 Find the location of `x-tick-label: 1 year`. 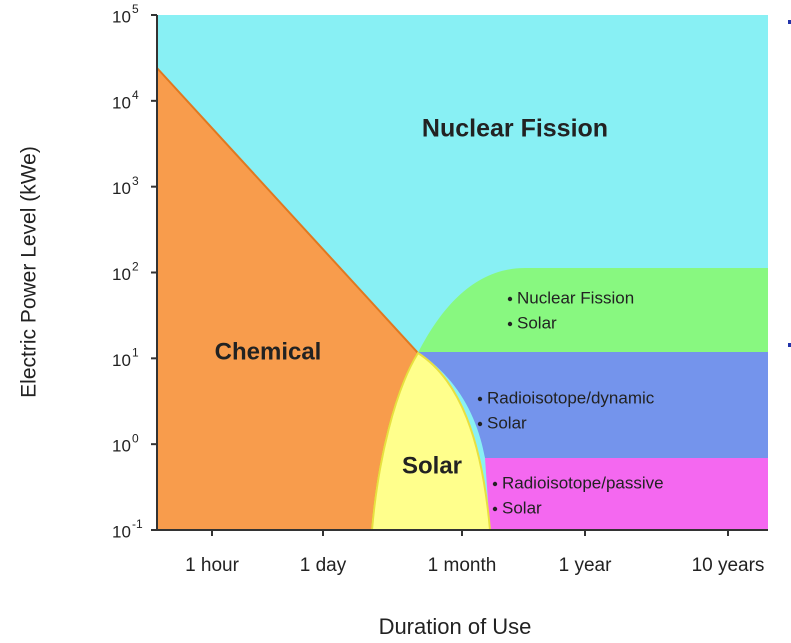

x-tick-label: 1 year is located at coordinates (585, 565).